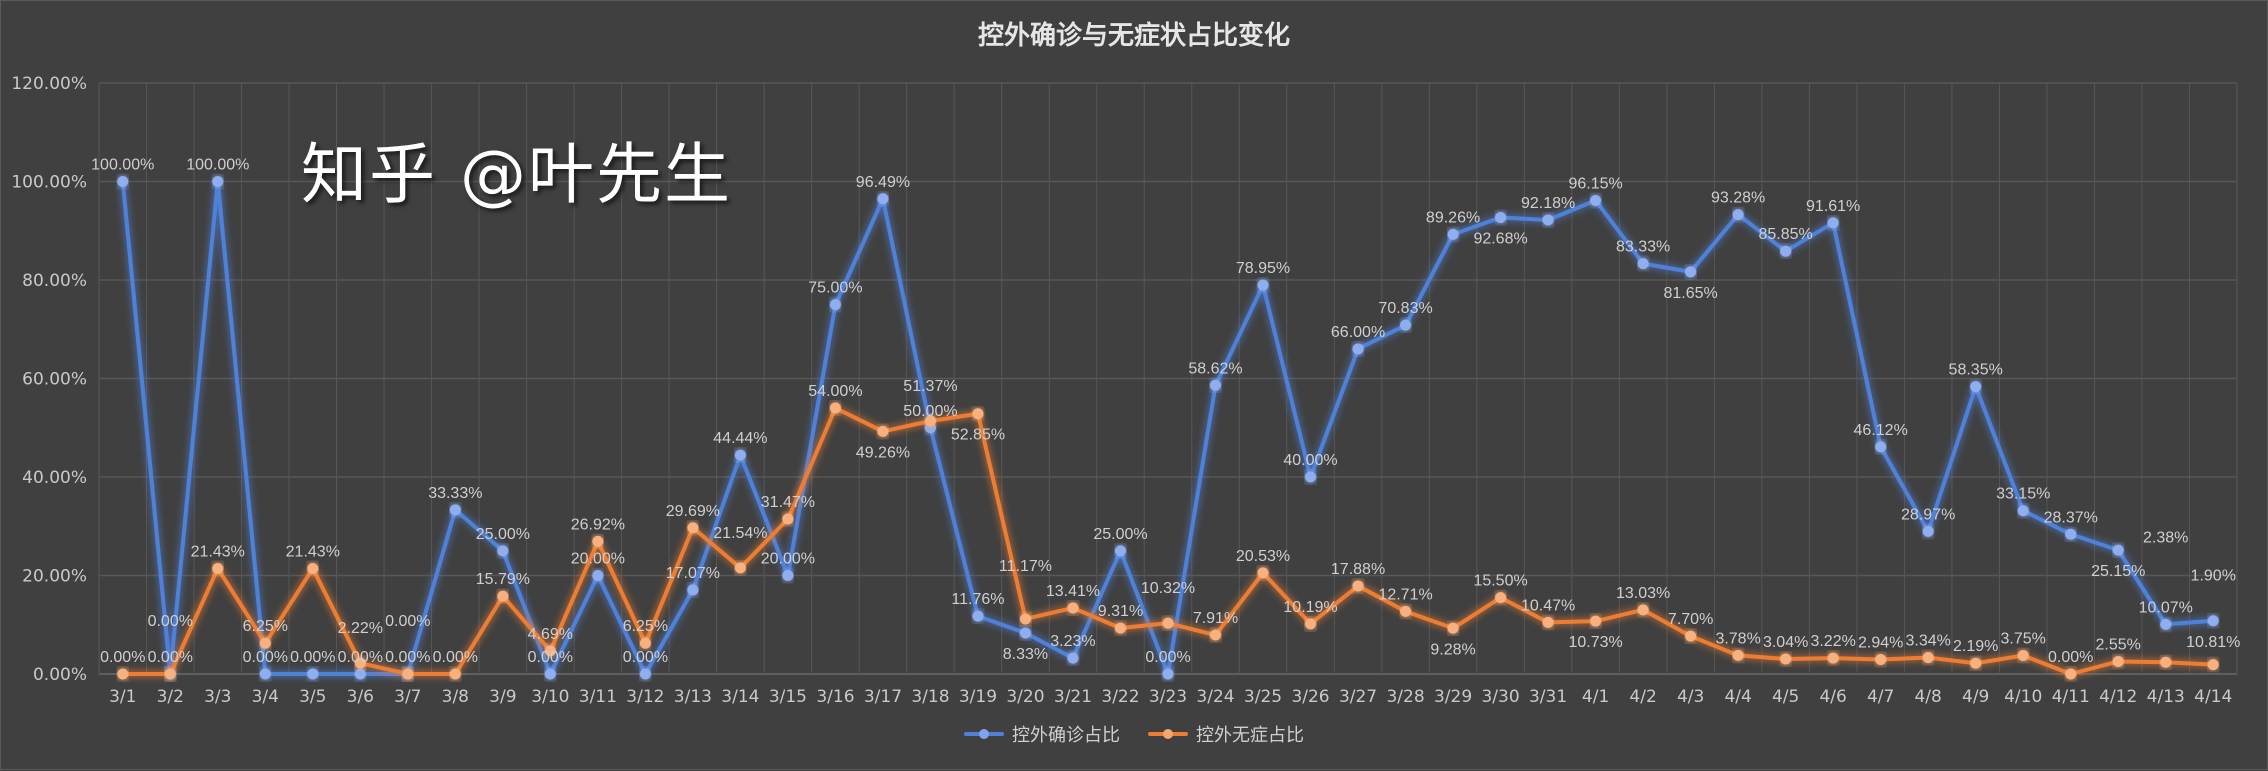  Describe the element at coordinates (1310, 460) in the screenshot. I see `data-label-0: 40.00%` at that location.